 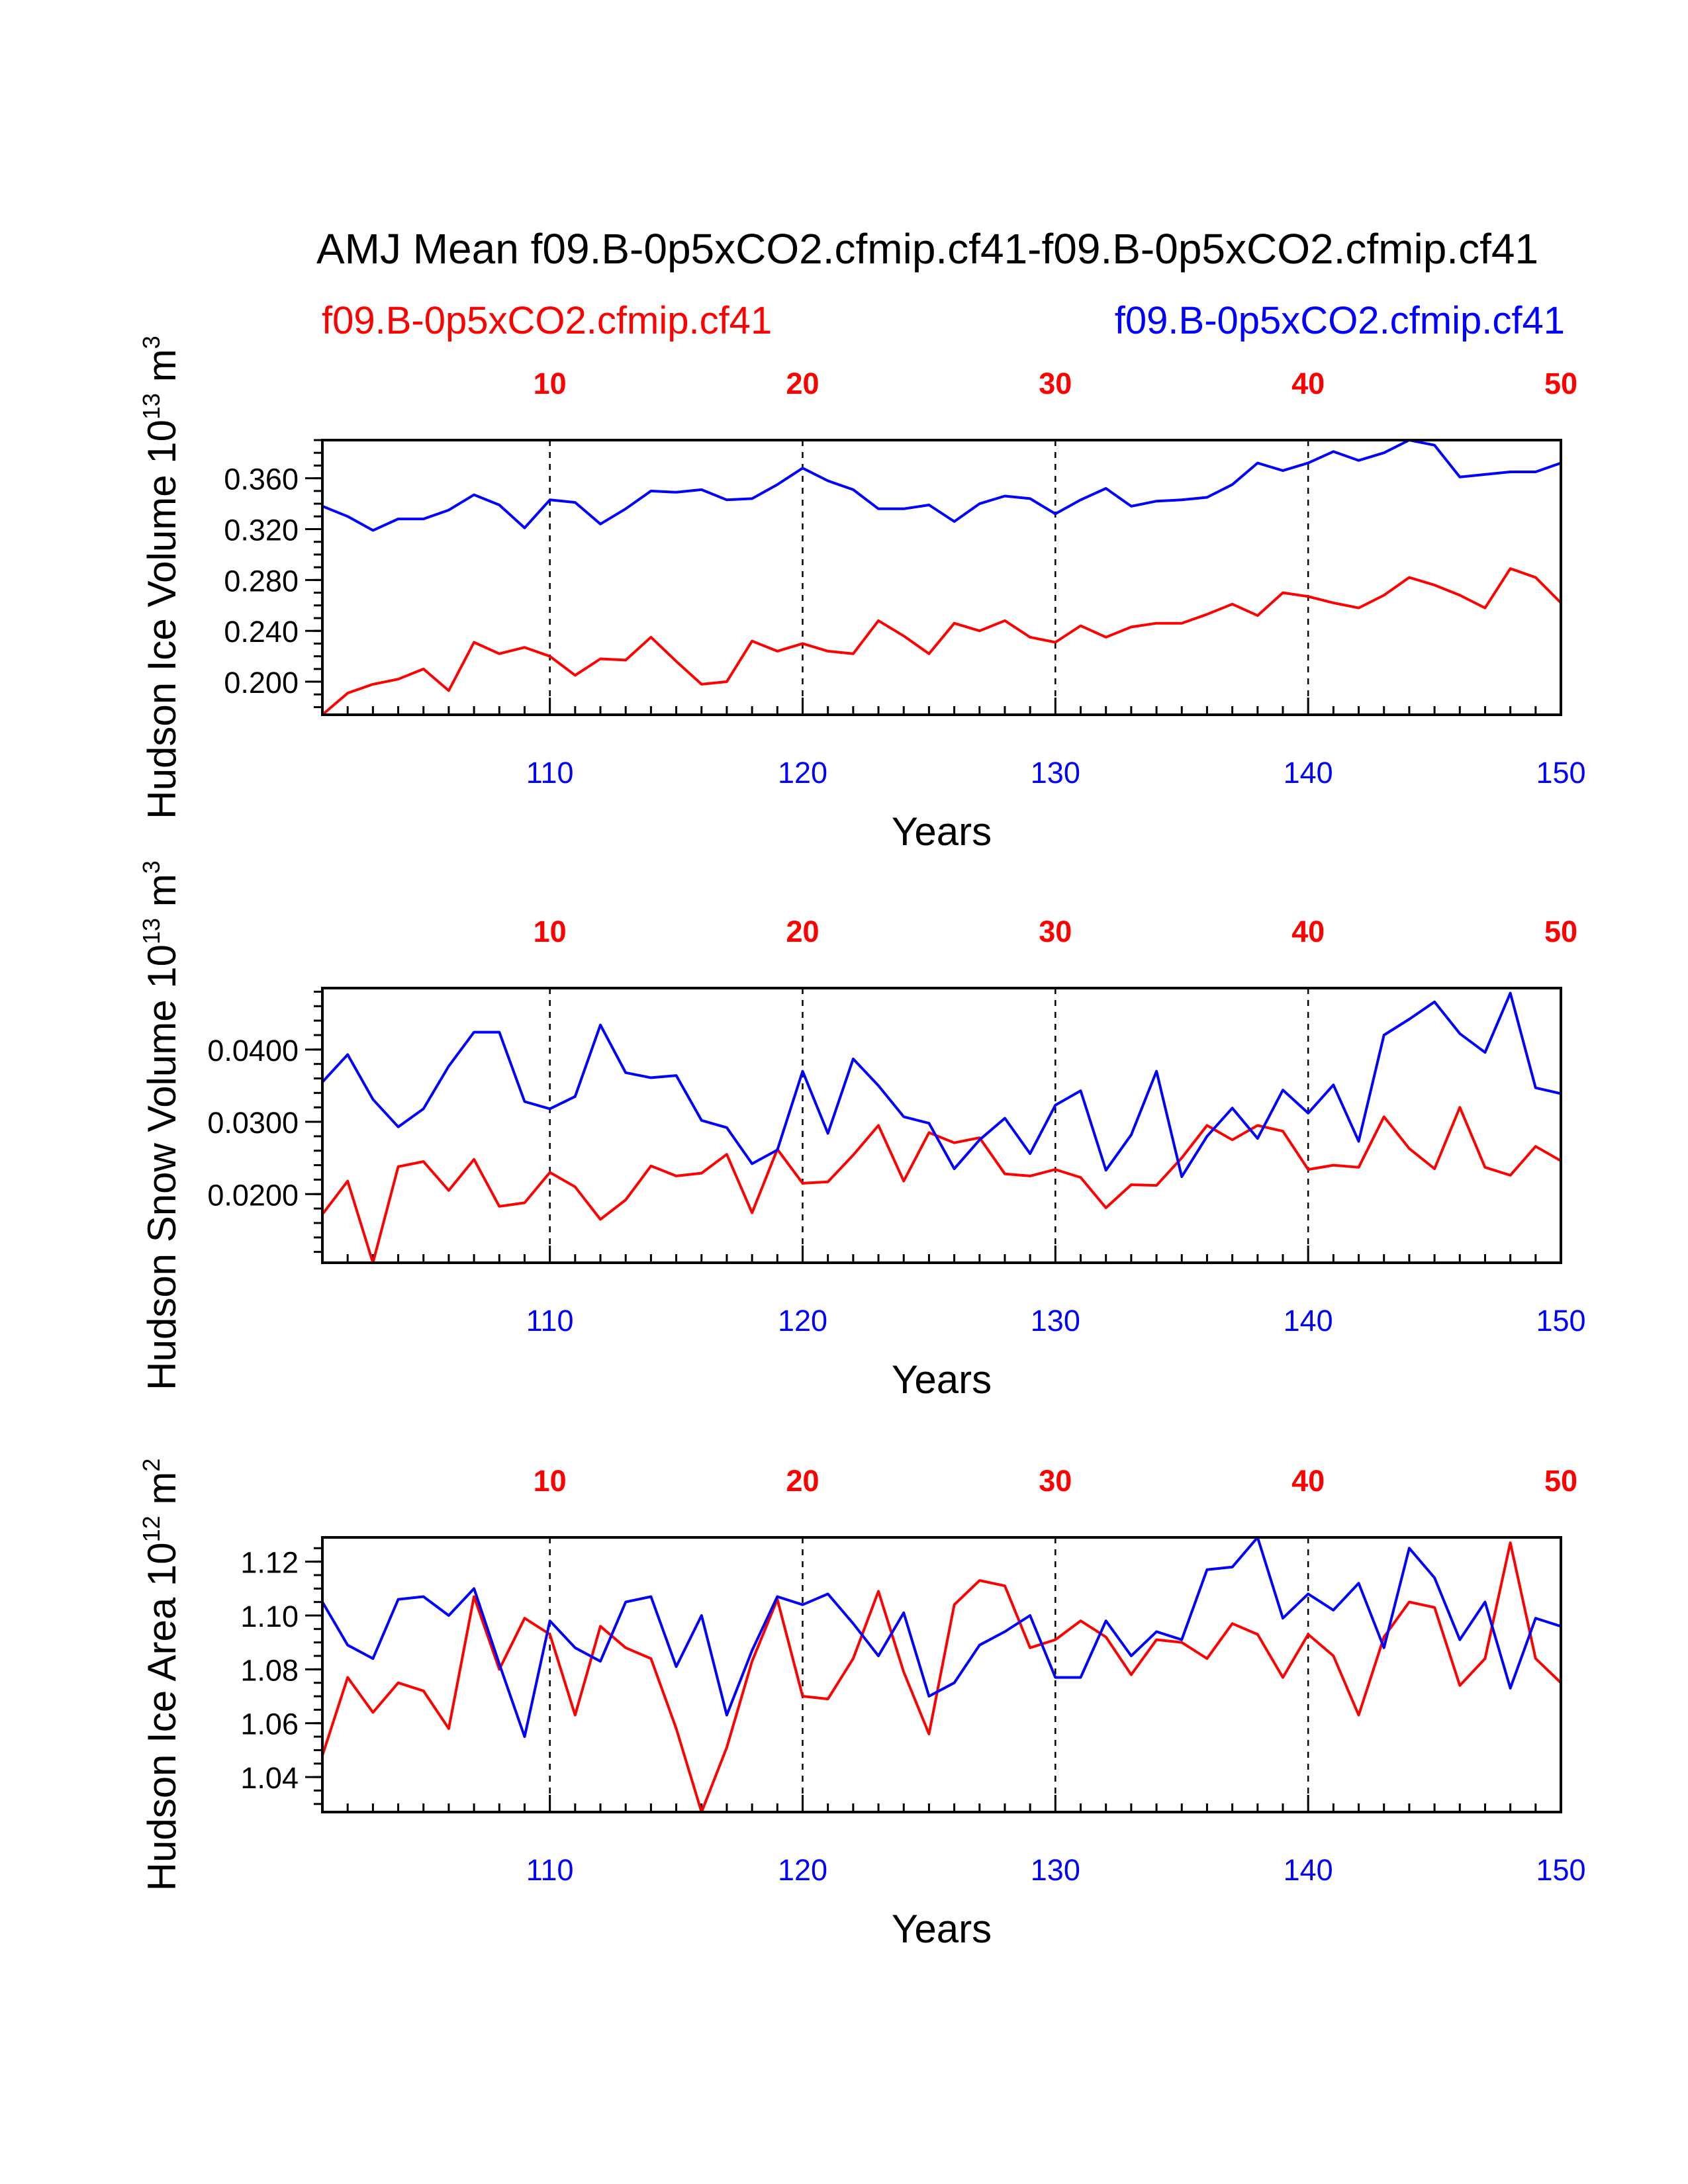 I want to click on legend-left: f09.B-0p5xCO2.cfmip.cf41, so click(x=547, y=320).